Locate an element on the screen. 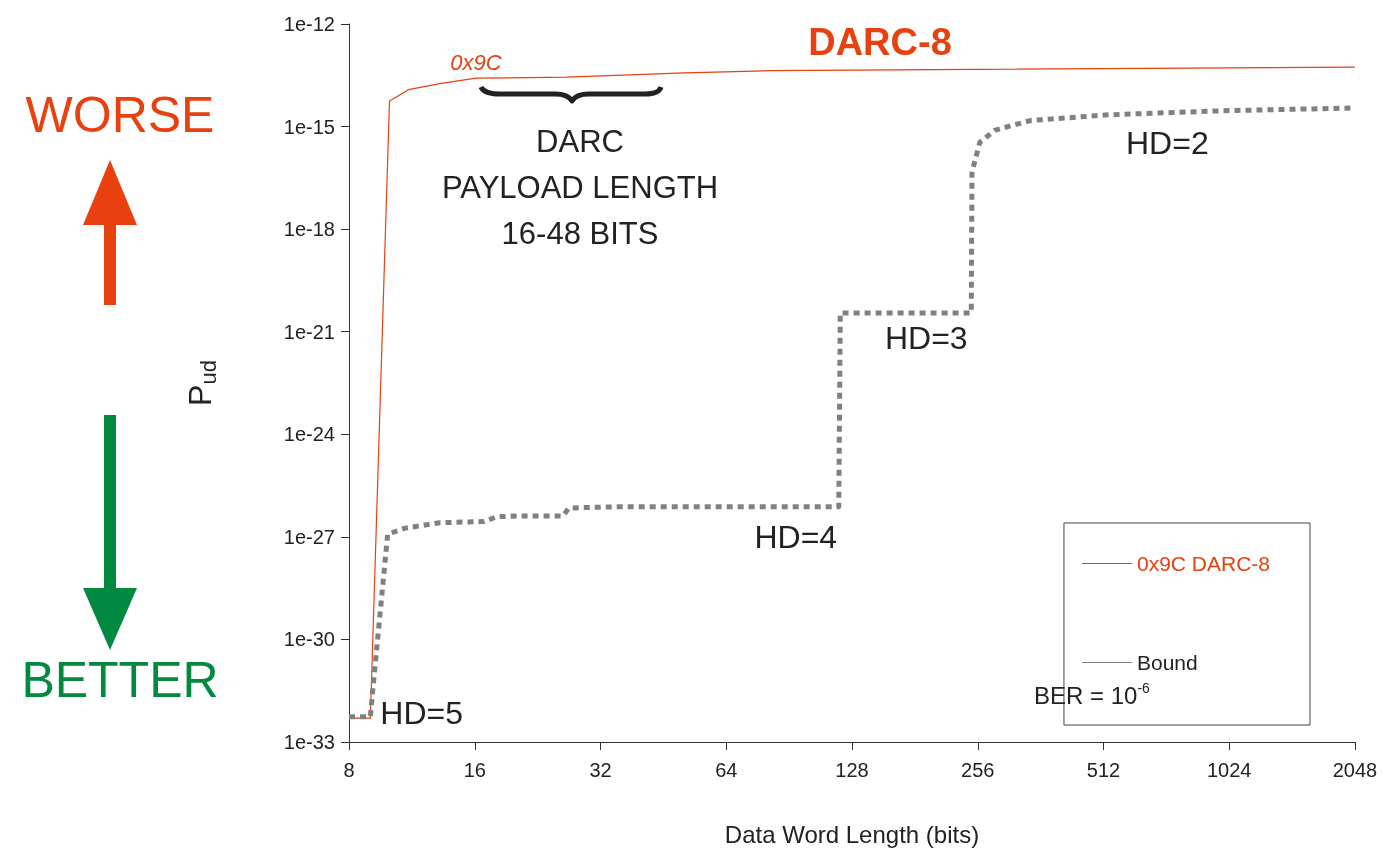 This screenshot has width=1388, height=862. y-tick-label: 1e-12 is located at coordinates (309, 24).